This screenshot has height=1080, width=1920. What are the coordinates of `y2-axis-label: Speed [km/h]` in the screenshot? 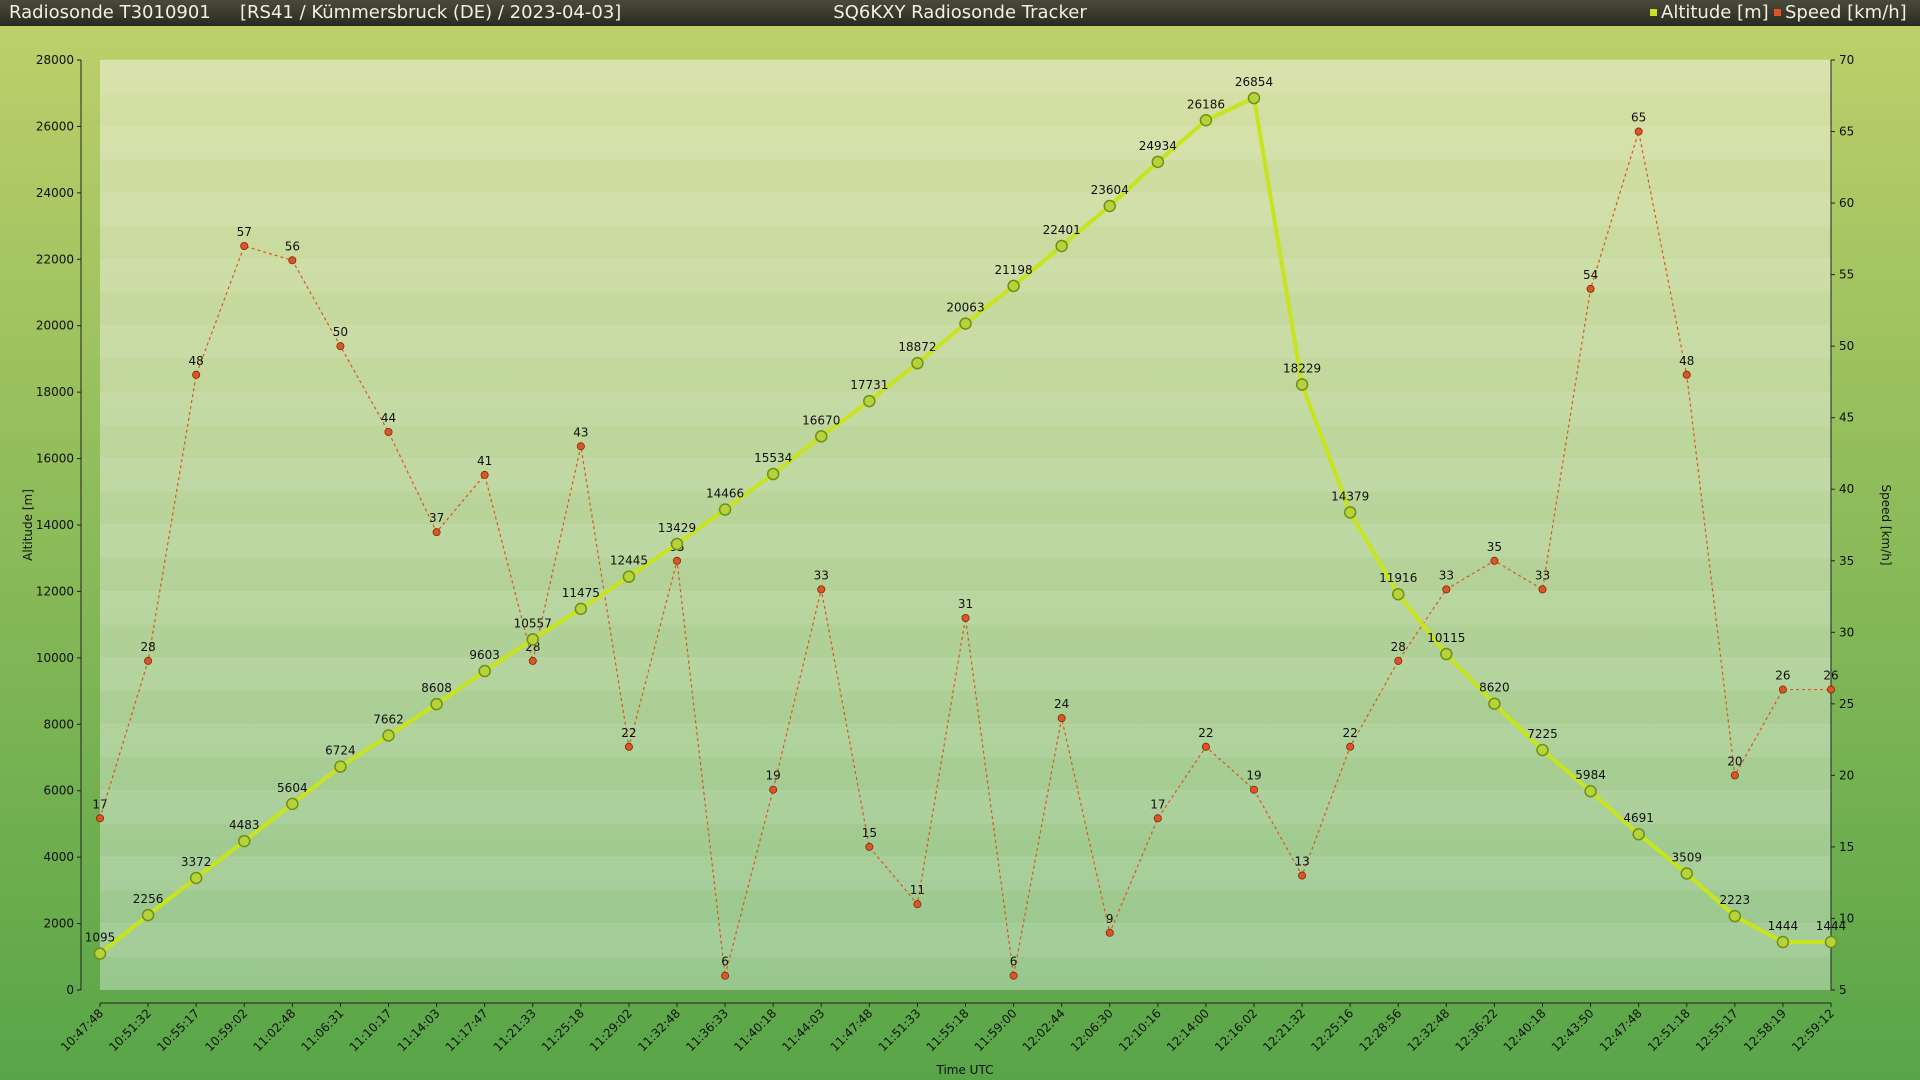 It's located at (1886, 524).